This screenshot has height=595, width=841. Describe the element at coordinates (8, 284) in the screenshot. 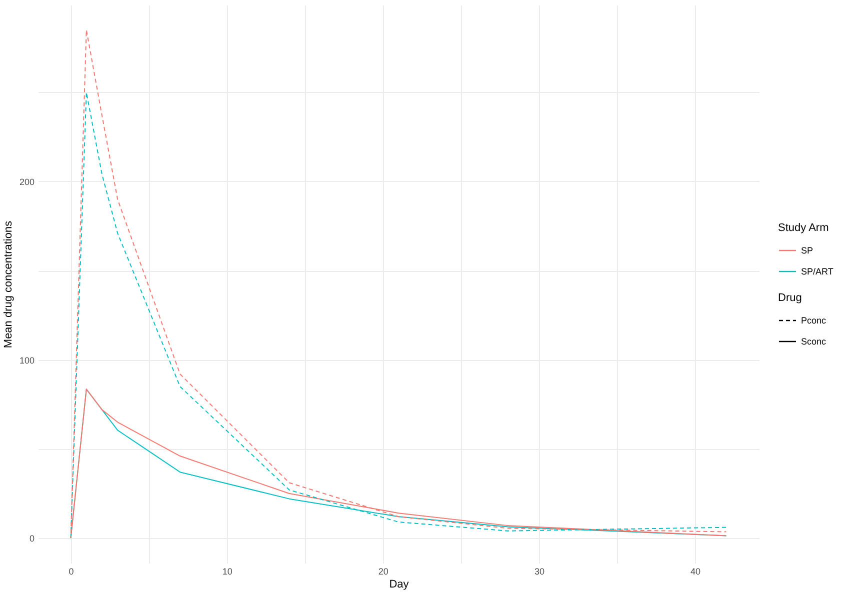

I see `y-axis-title: Mean drug concentrations` at that location.